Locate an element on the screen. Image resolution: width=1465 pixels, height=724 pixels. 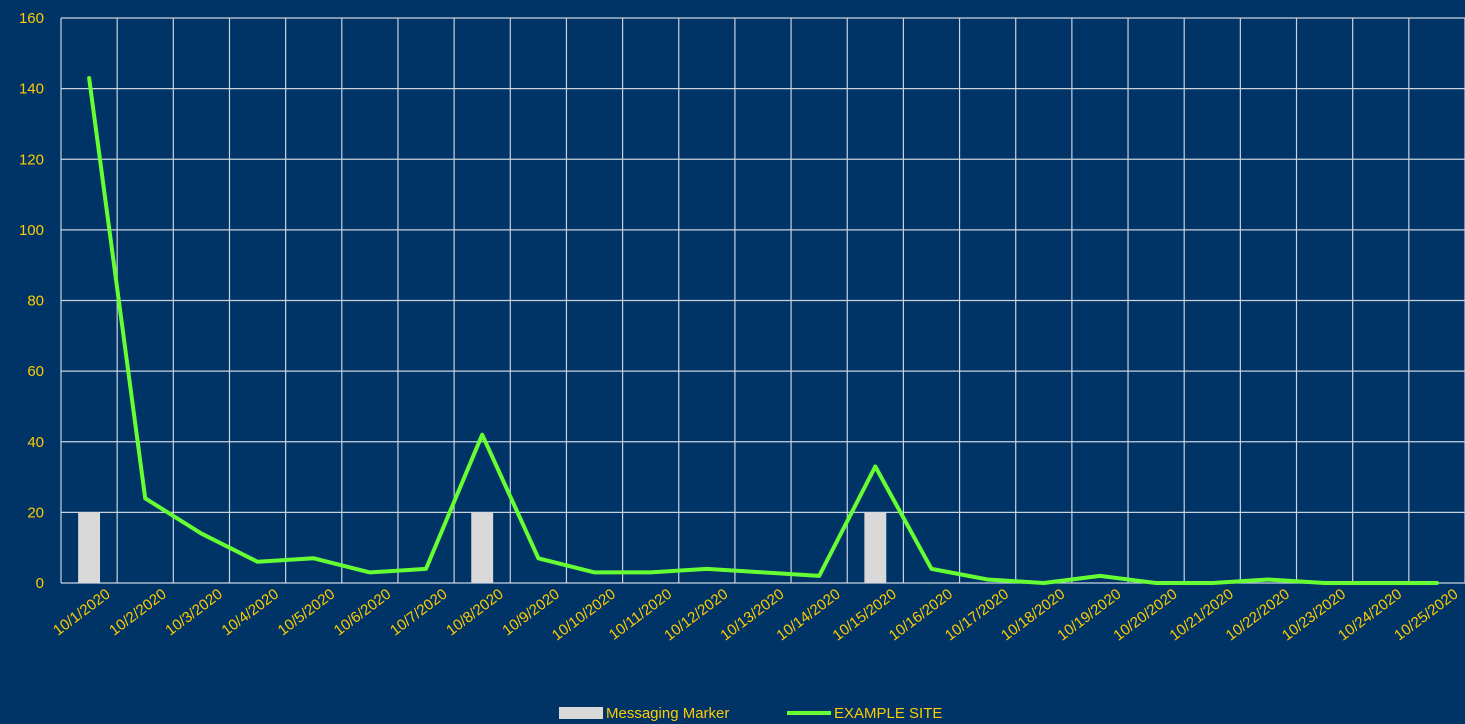
x-tick-label: 10/1/2020 is located at coordinates (82, 613).